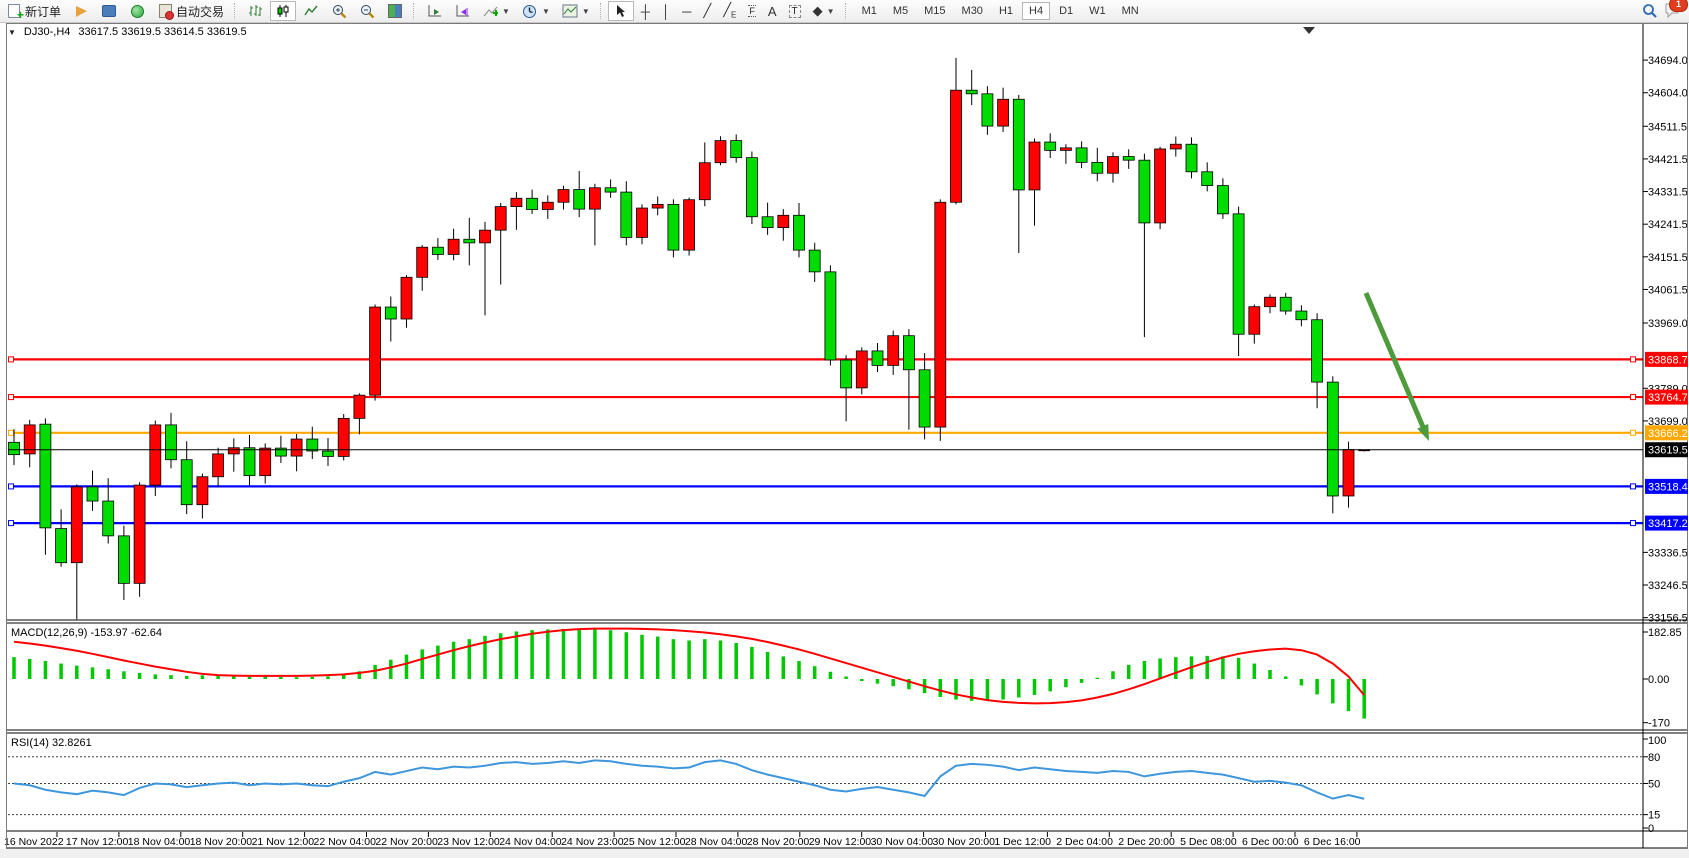  I want to click on collapse-icon: ▼, so click(12, 32).